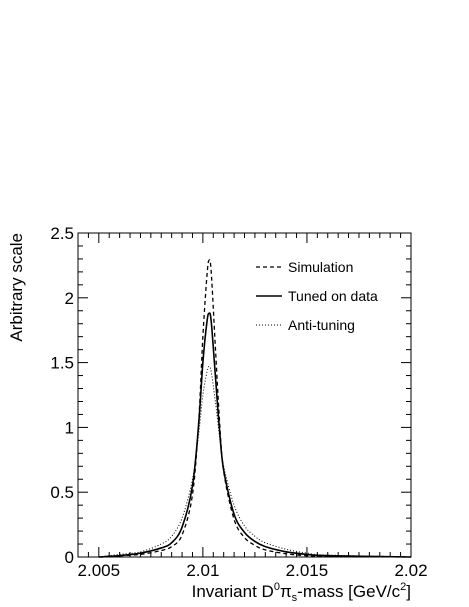 The width and height of the screenshot is (469, 607). What do you see at coordinates (410, 570) in the screenshot?
I see `x-tick-label: 2.02` at bounding box center [410, 570].